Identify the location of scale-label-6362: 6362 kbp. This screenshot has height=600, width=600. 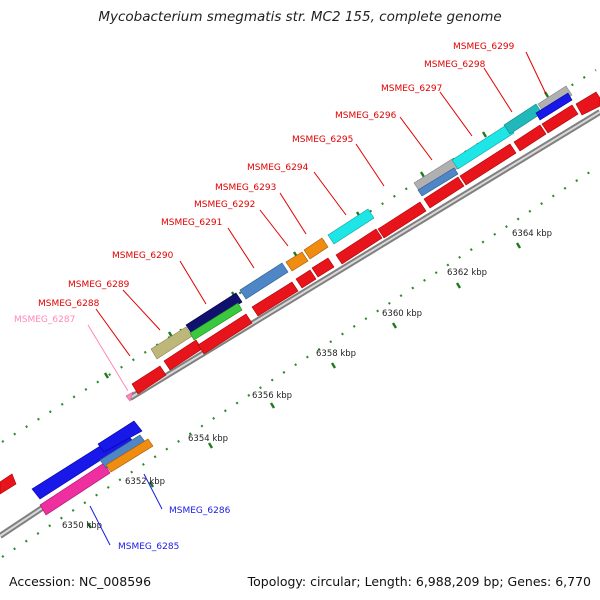
(467, 273).